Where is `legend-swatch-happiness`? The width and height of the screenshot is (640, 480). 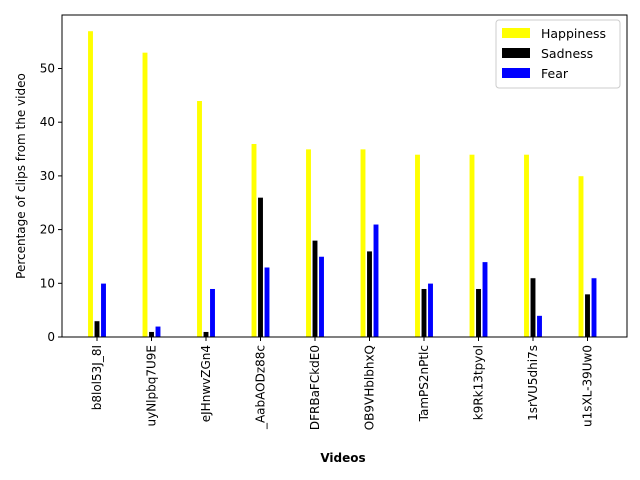
legend-swatch-happiness is located at coordinates (516, 33).